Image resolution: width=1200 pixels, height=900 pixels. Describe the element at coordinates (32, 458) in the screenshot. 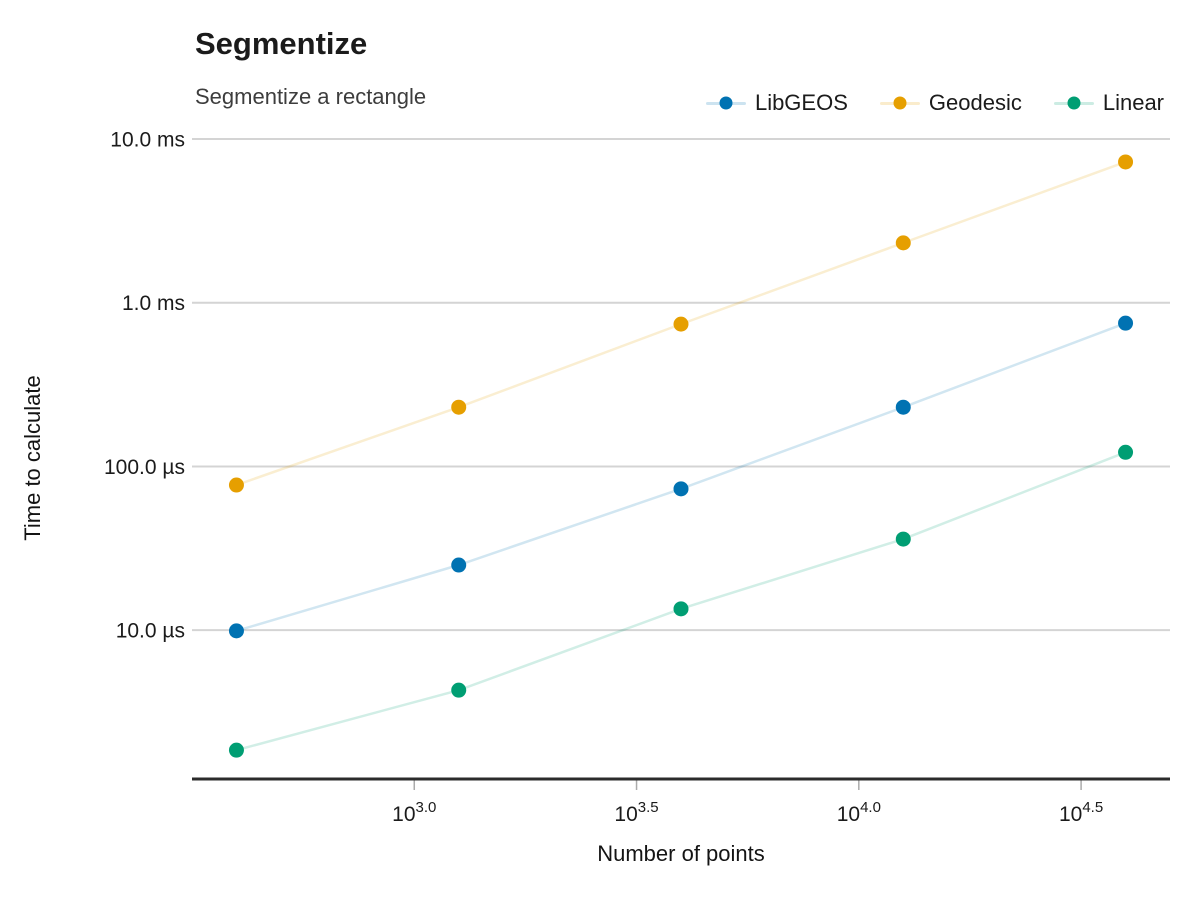

I see `y-axis-label: Time to calculate` at that location.